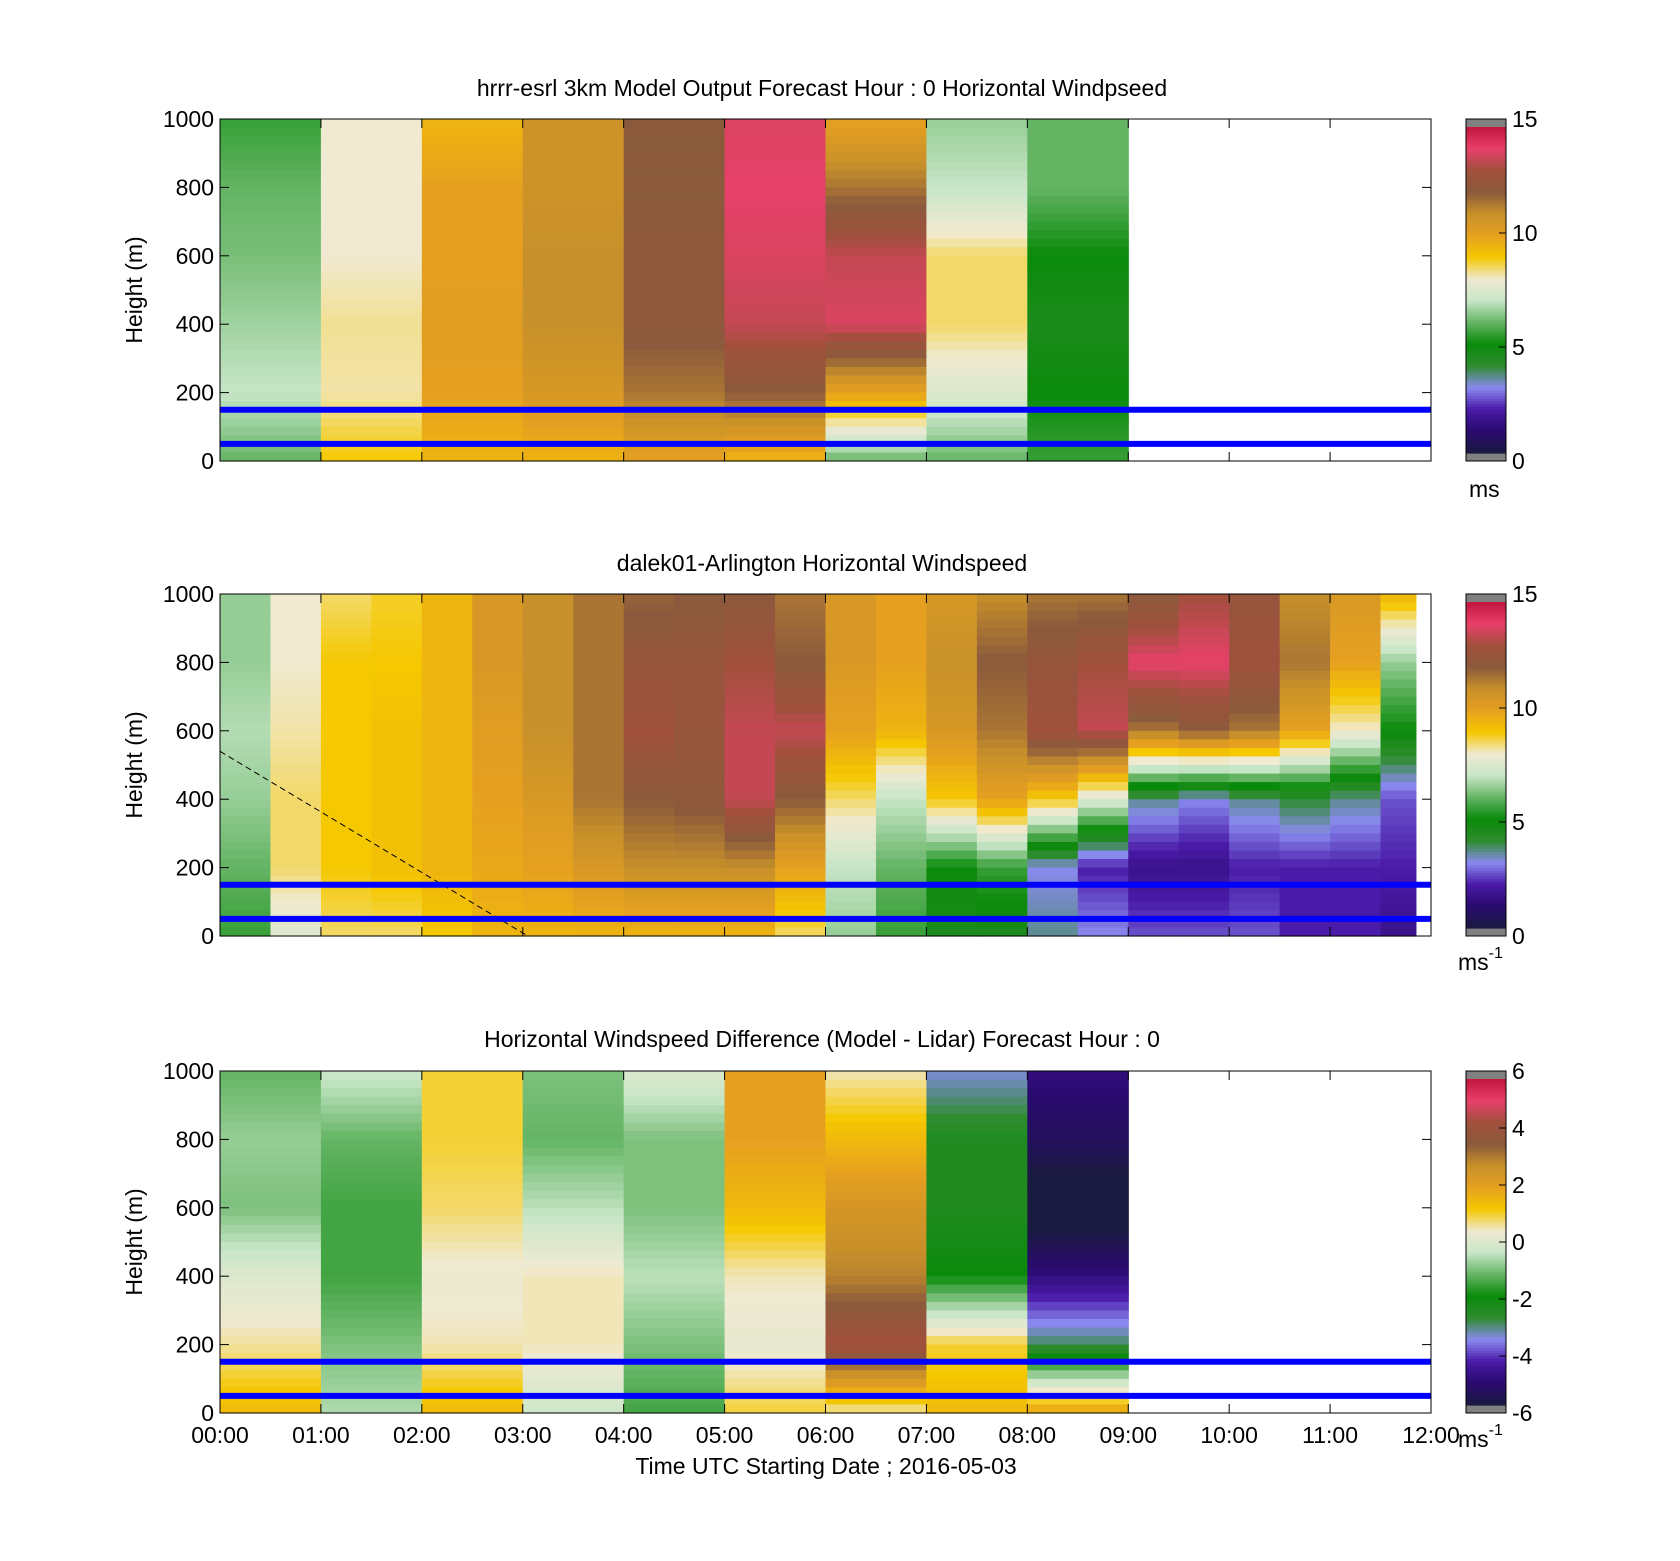  Describe the element at coordinates (1486, 932) in the screenshot. I see `colorbar-end-cap` at that location.